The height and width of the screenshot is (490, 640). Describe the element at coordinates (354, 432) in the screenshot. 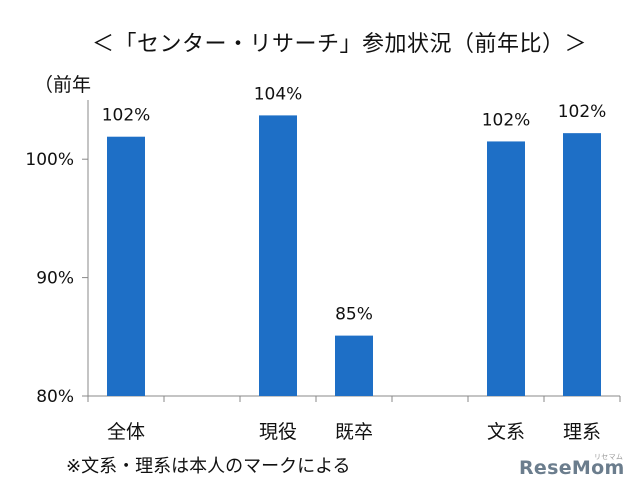

I see `x-category-label: 既卒` at that location.